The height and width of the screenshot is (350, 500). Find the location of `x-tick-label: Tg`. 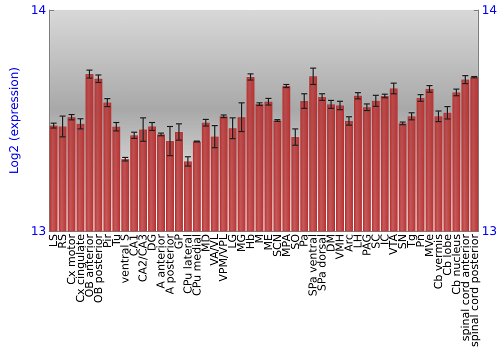

x-tick-label: Tg is located at coordinates (411, 241).